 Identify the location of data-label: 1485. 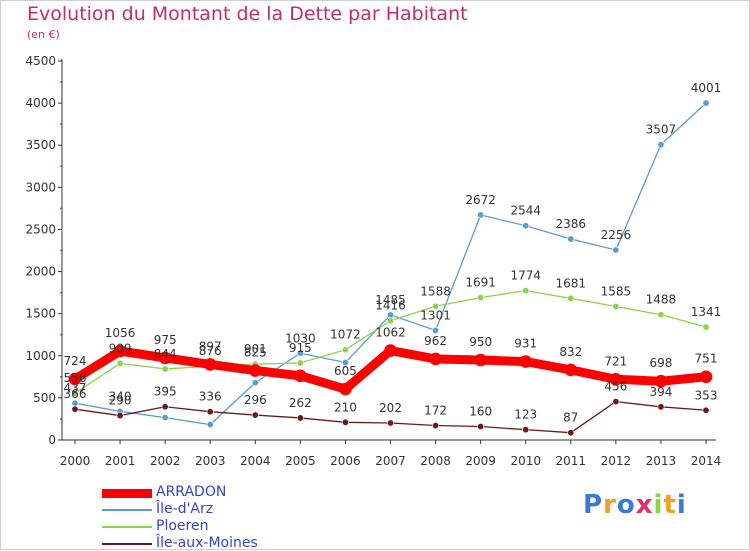
(390, 300).